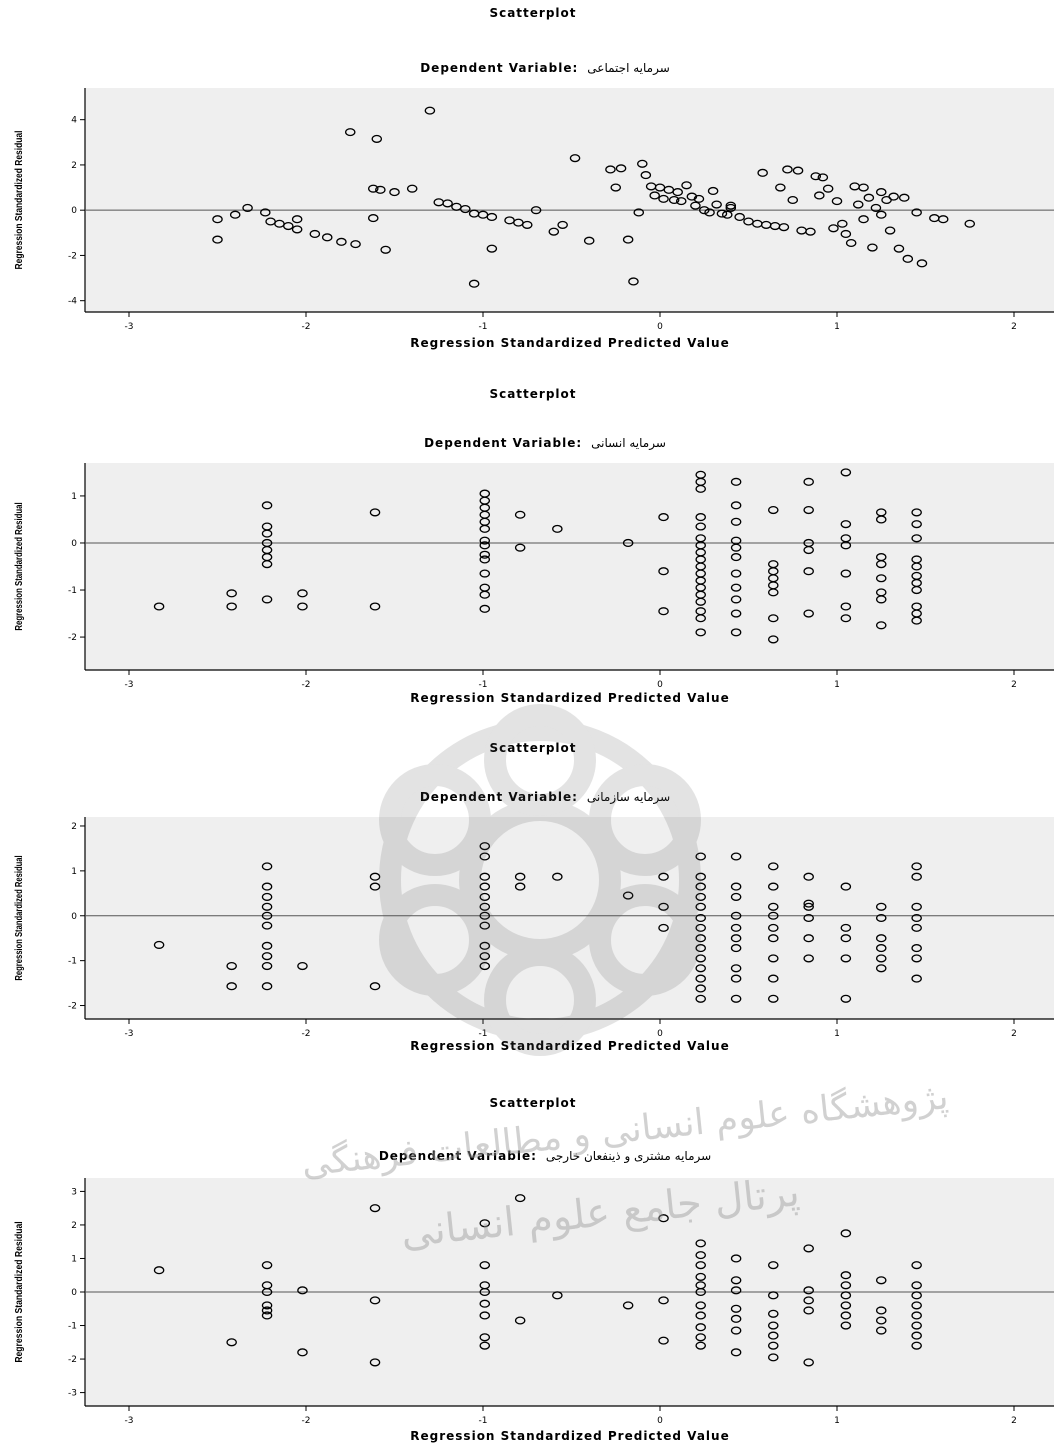  What do you see at coordinates (837, 1421) in the screenshot?
I see `x-tick-label: 1` at bounding box center [837, 1421].